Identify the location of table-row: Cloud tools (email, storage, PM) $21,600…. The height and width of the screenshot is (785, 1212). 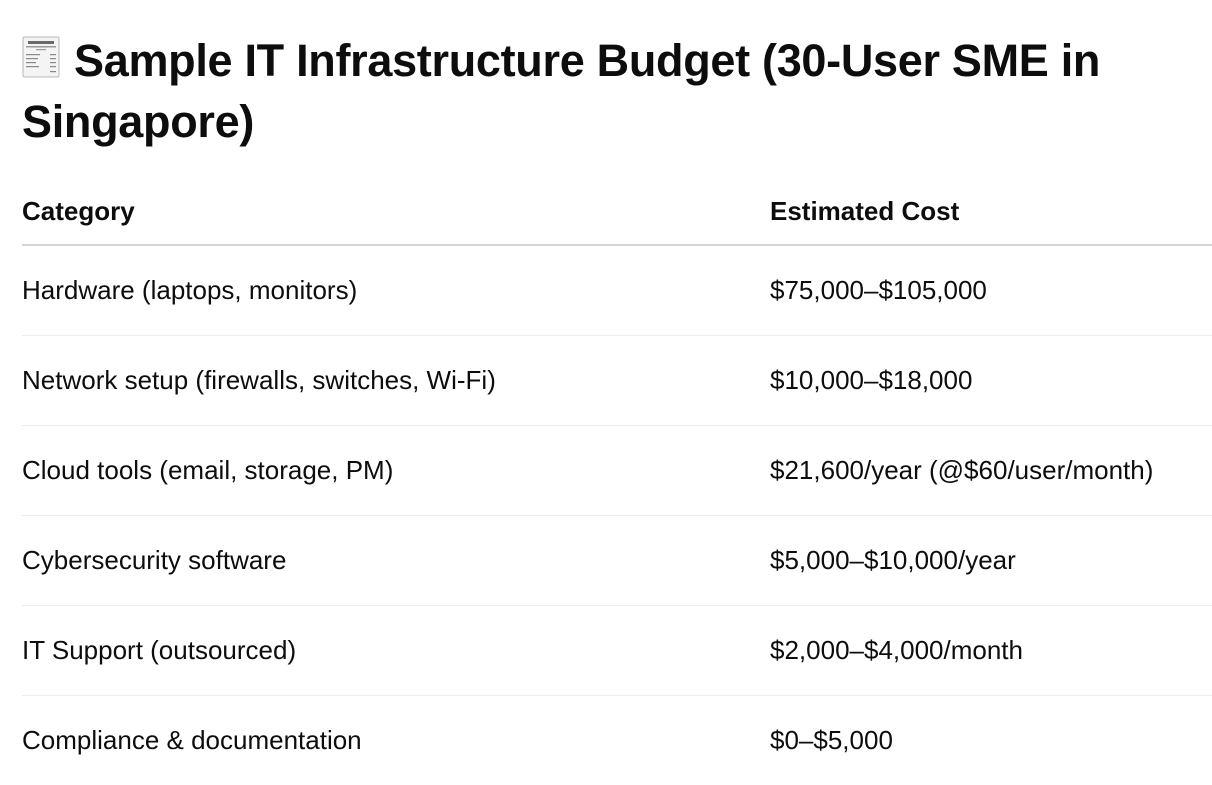
(617, 471).